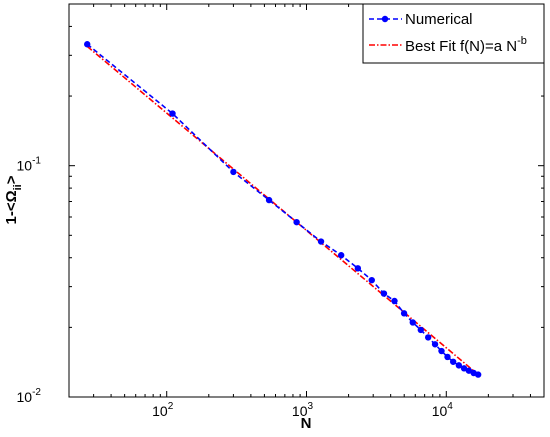  What do you see at coordinates (439, 19) in the screenshot?
I see `legend-label-numerical: Numerical` at bounding box center [439, 19].